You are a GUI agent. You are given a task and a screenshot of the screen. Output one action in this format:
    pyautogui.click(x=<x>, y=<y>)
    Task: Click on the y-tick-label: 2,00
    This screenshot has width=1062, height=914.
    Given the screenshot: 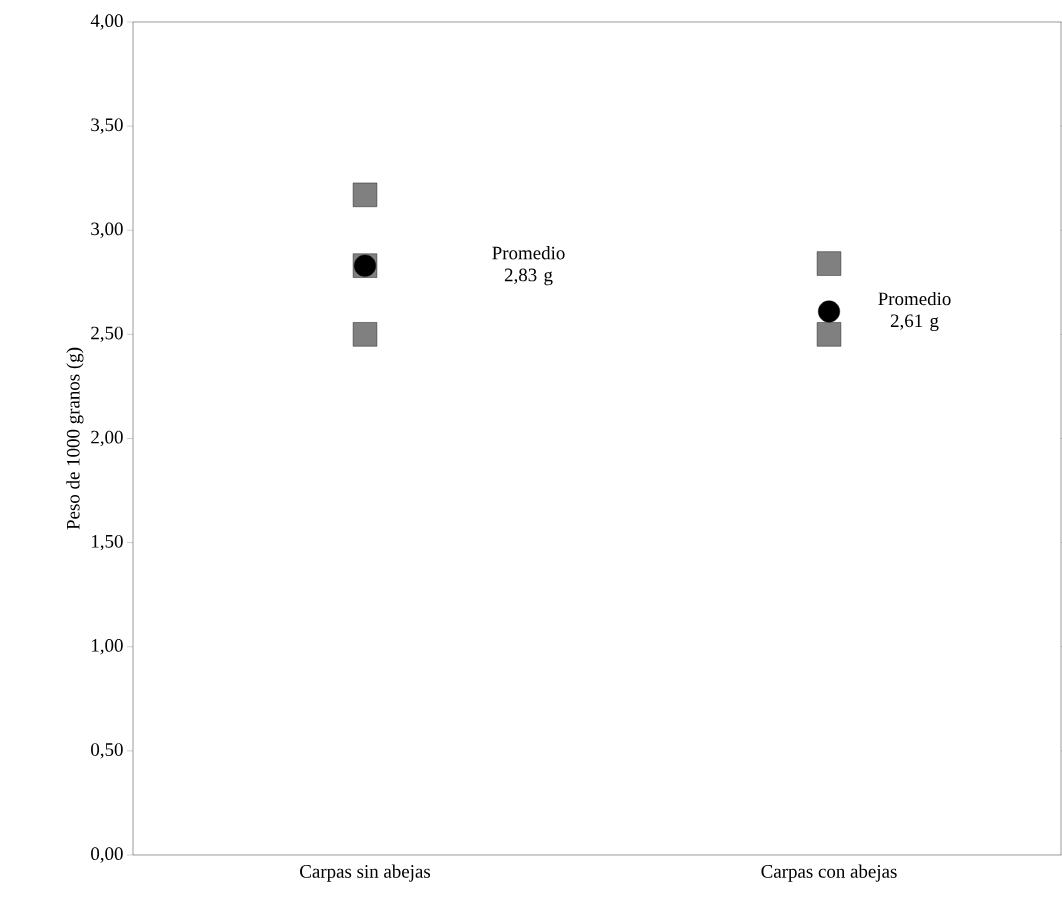 What is the action you would take?
    pyautogui.click(x=107, y=438)
    